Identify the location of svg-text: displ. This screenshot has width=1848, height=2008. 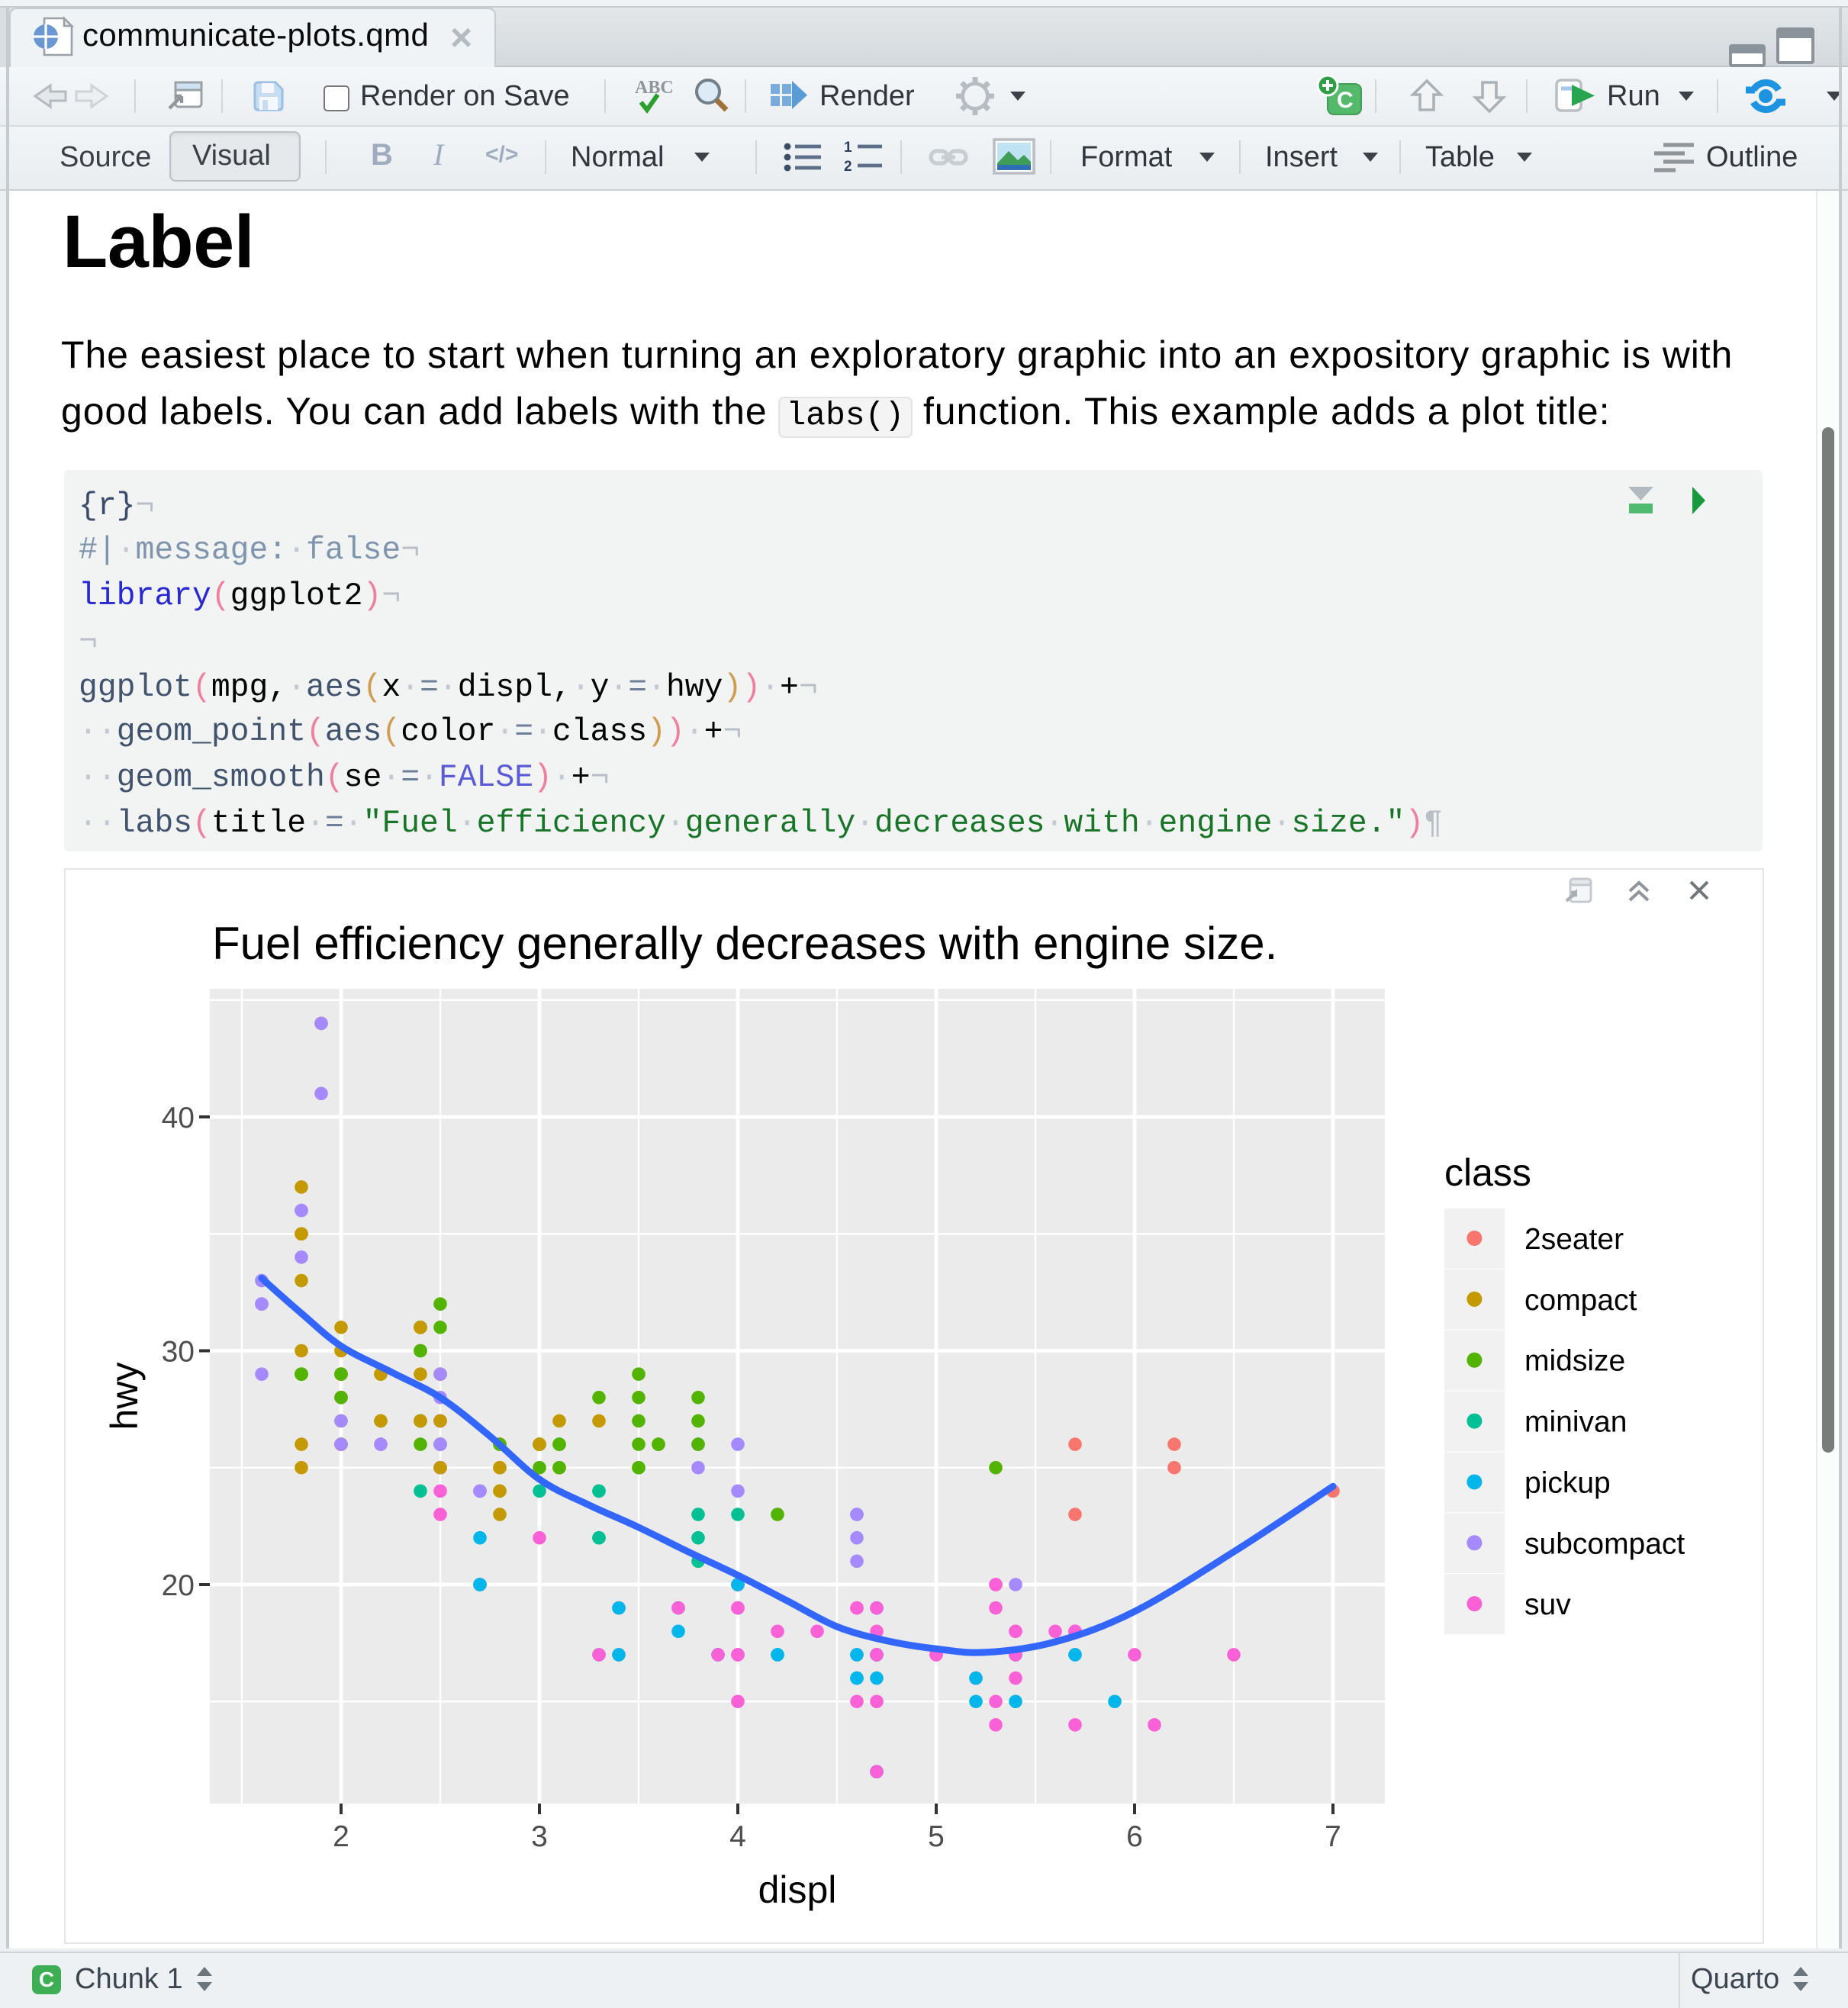
(797, 1889).